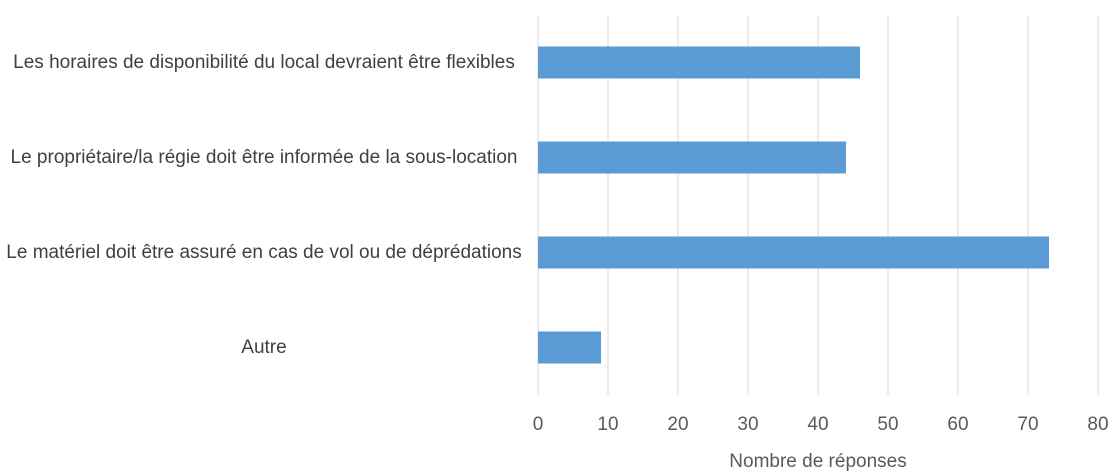 Image resolution: width=1112 pixels, height=474 pixels. What do you see at coordinates (538, 424) in the screenshot?
I see `x-tick-label: 0` at bounding box center [538, 424].